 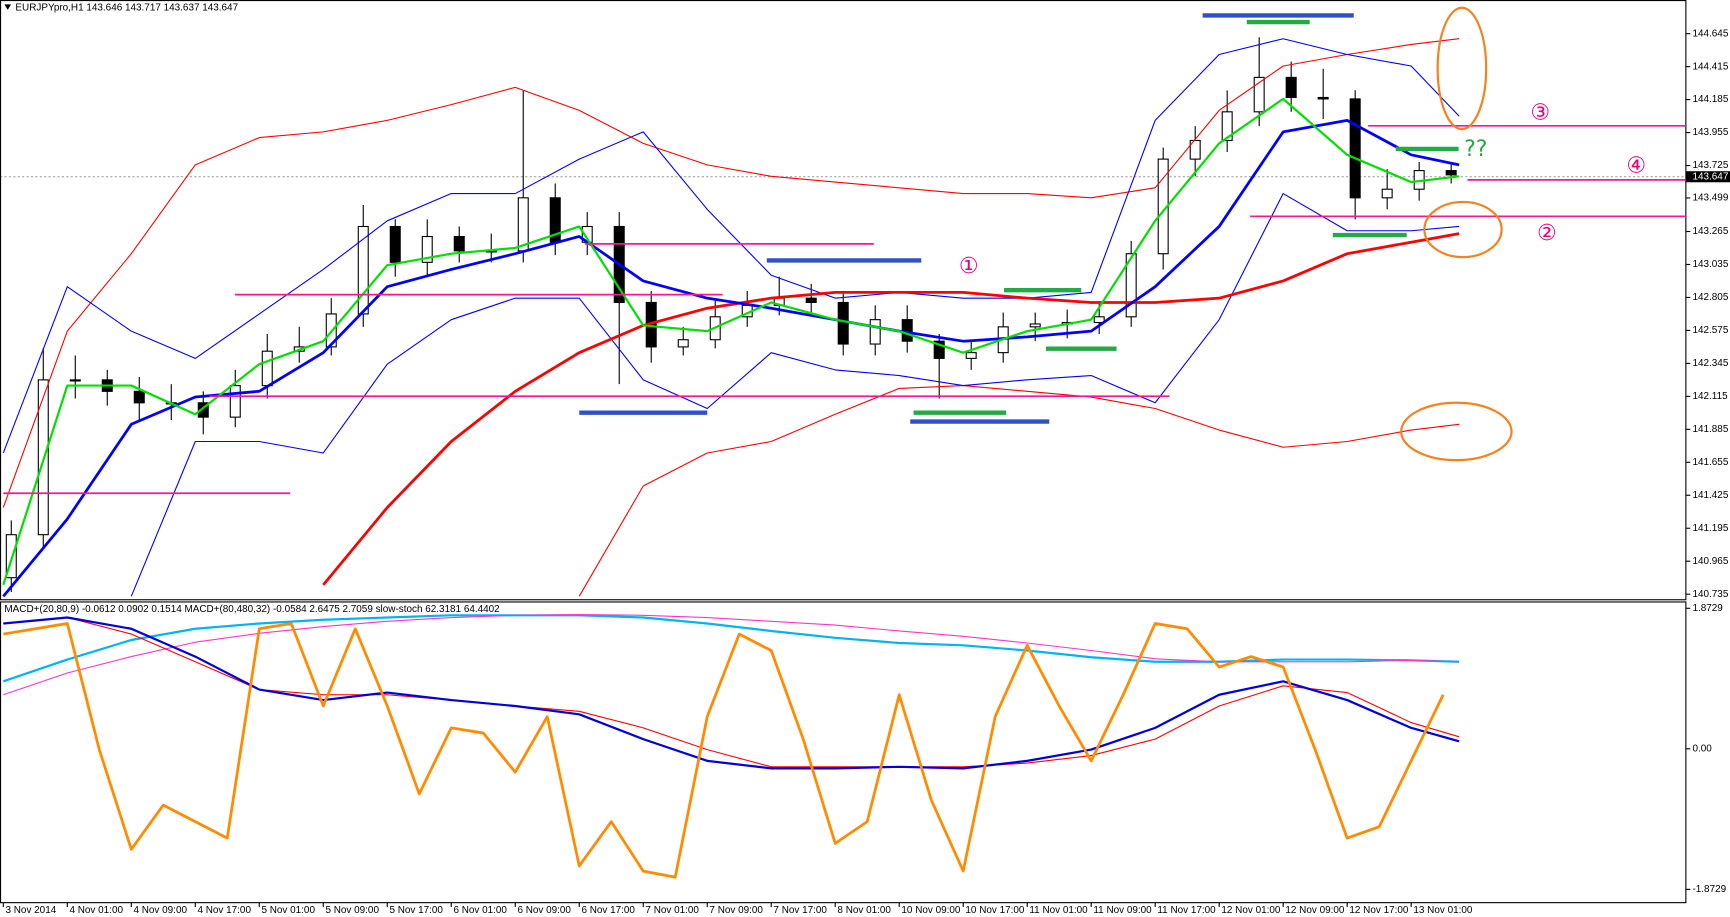 I want to click on x-tick-label: 11 Nov 01:00, so click(x=1058, y=910).